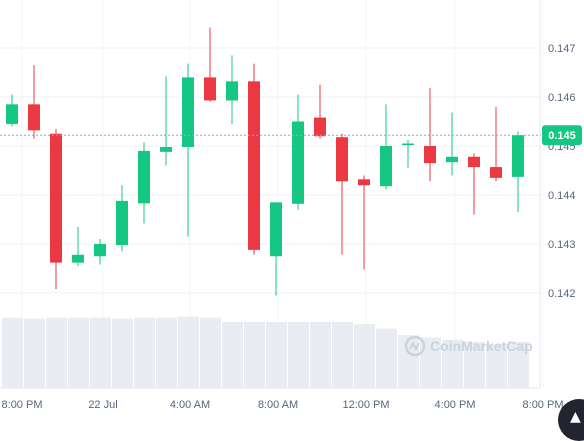 Image resolution: width=584 pixels, height=441 pixels. Describe the element at coordinates (575, 417) in the screenshot. I see `arrow-up-icon: ▲` at that location.